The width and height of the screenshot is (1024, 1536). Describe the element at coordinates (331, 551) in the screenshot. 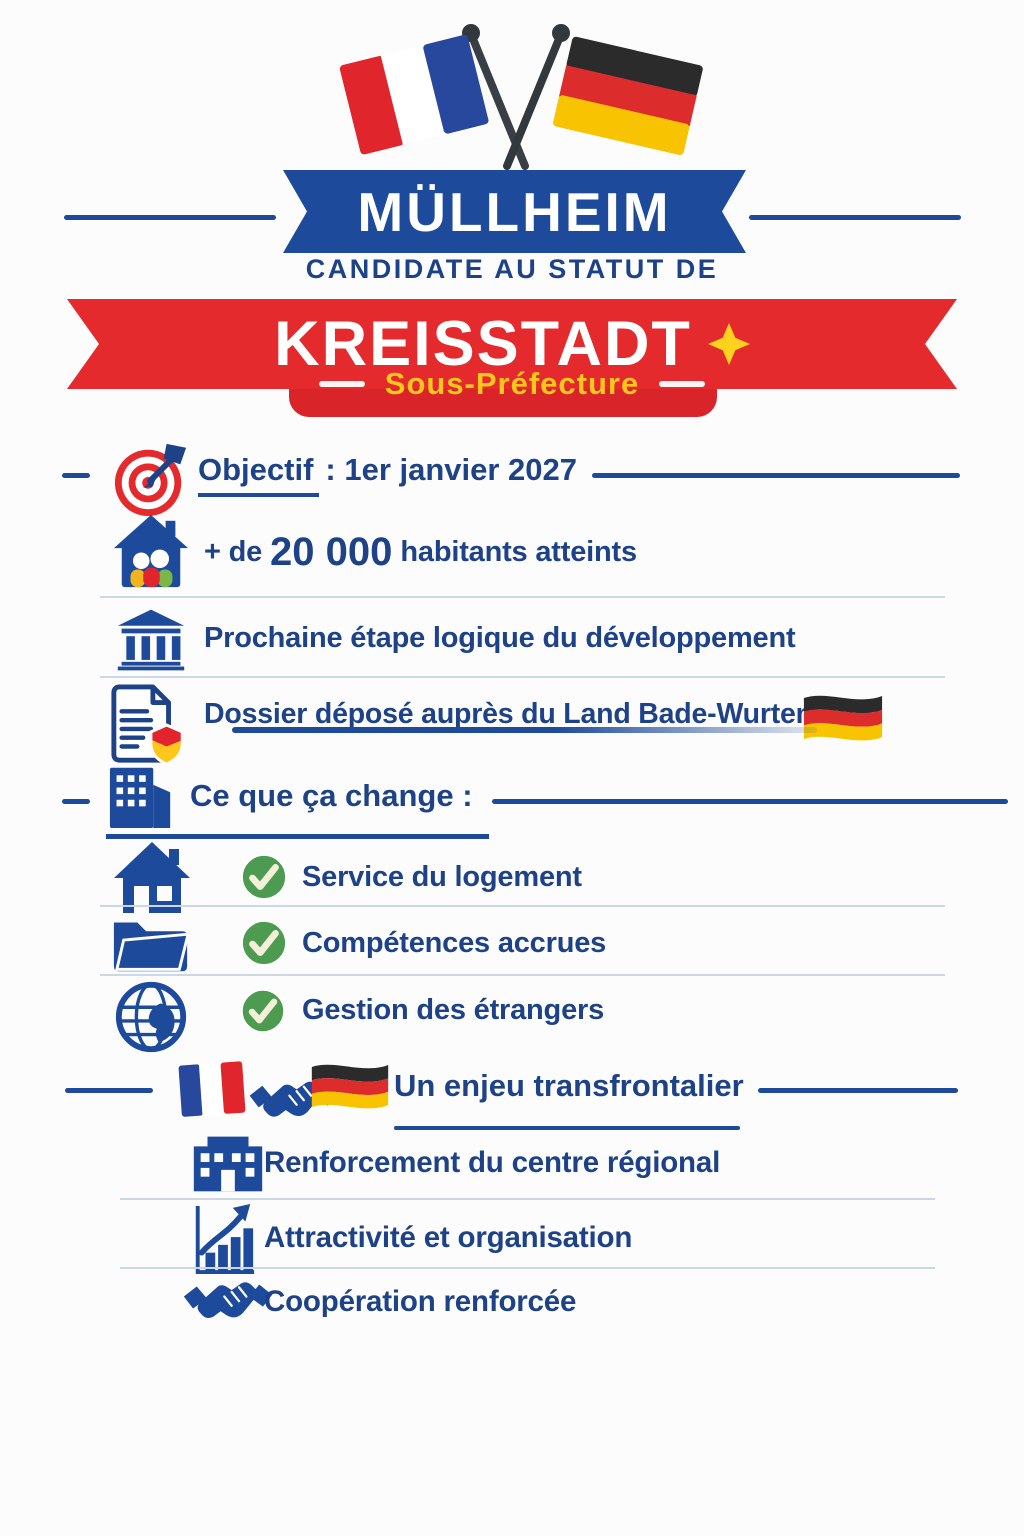

I see `fact-number: 20 000` at that location.